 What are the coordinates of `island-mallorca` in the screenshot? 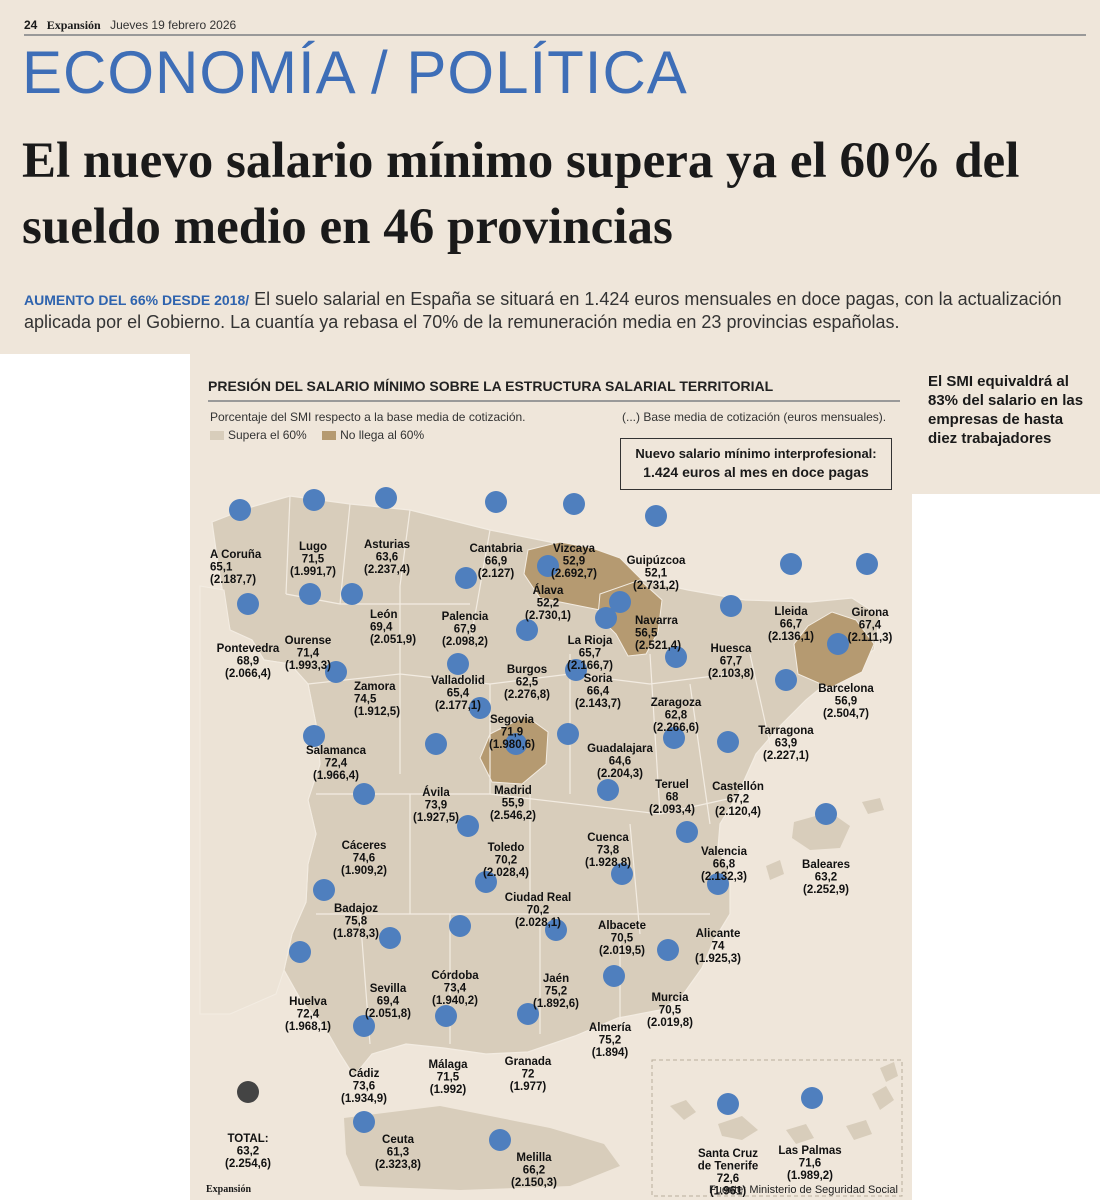 It's located at (821, 831).